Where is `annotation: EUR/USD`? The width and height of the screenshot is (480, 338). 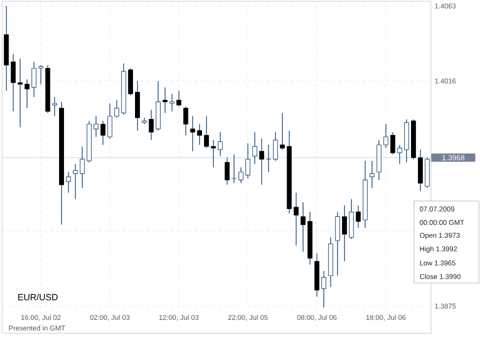
annotation: EUR/USD is located at coordinates (38, 297).